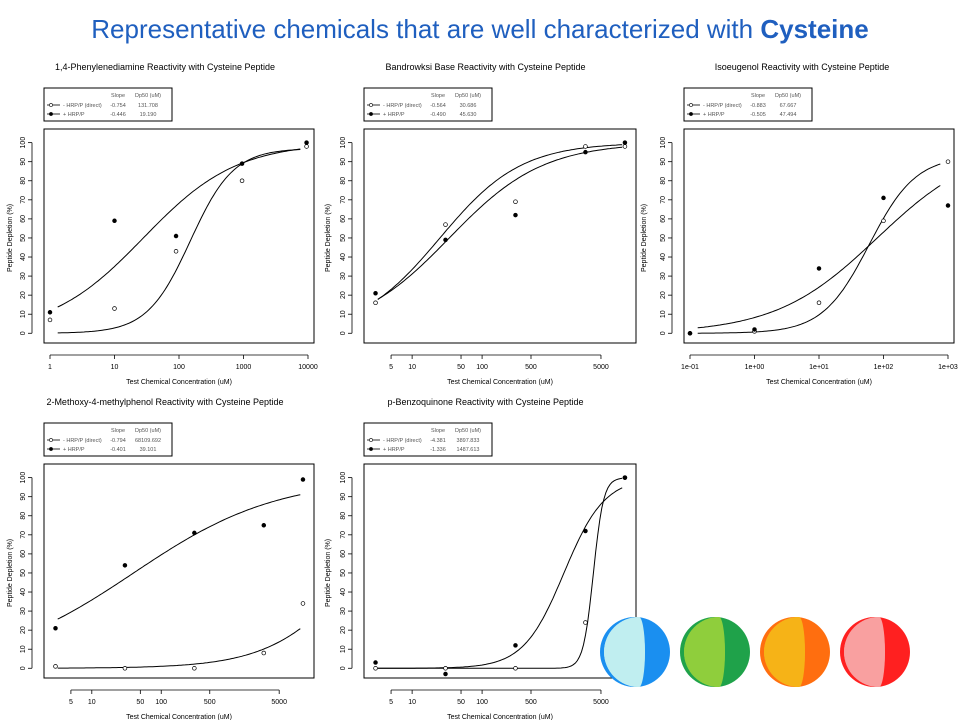  What do you see at coordinates (118, 450) in the screenshot?
I see `legend-slope-value: -0.401` at bounding box center [118, 450].